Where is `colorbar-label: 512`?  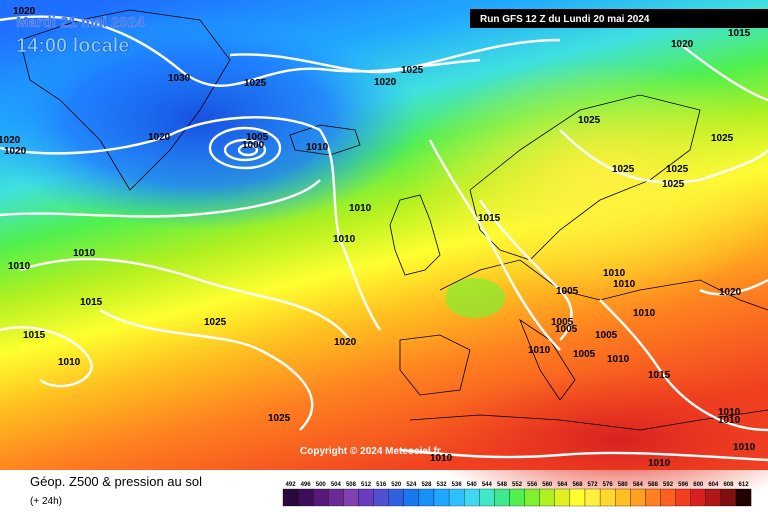 colorbar-label: 512 is located at coordinates (366, 485).